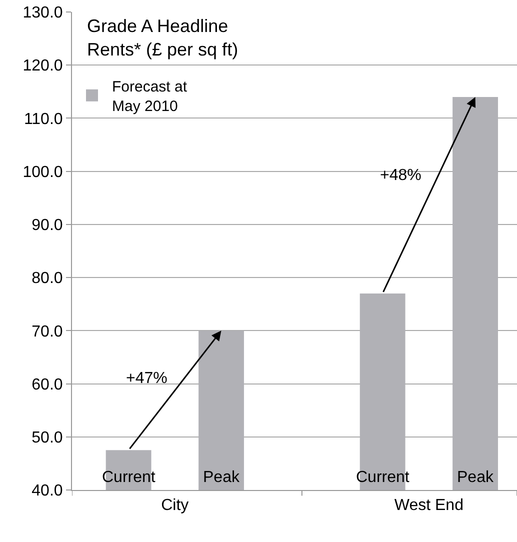 Image resolution: width=517 pixels, height=542 pixels. Describe the element at coordinates (47, 437) in the screenshot. I see `y-tick-label: 50.0` at that location.